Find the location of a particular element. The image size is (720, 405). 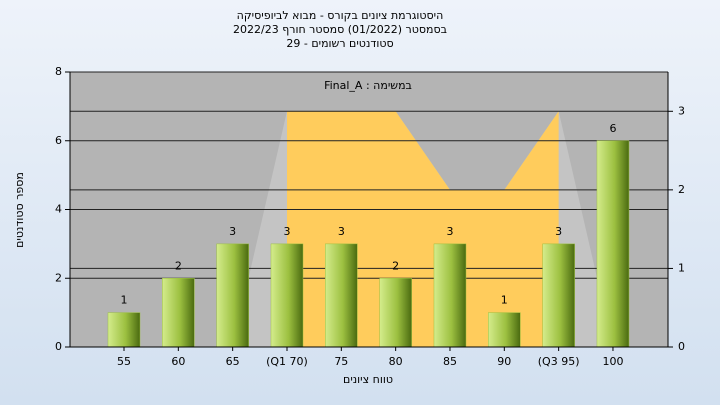

x-tick-label: 90 is located at coordinates (504, 361).